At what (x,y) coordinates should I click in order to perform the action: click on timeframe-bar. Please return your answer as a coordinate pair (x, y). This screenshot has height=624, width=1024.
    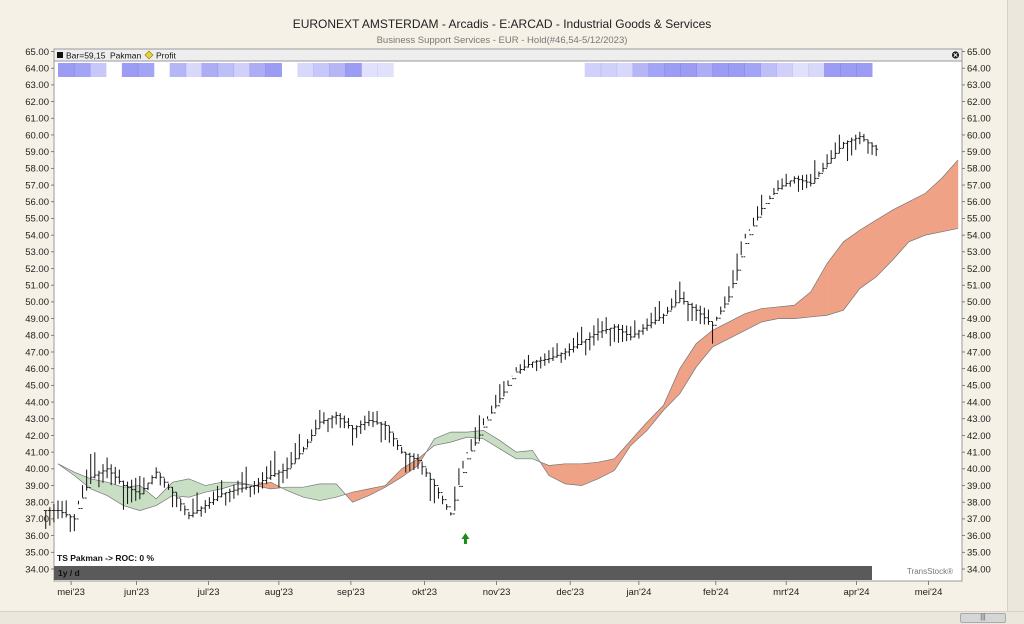
    Looking at the image, I should click on (463, 573).